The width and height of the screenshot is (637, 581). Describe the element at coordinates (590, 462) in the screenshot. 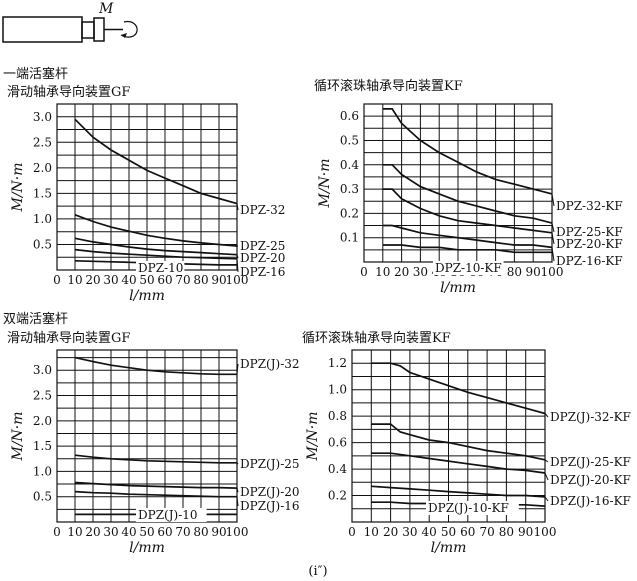

I see `series-label: DPZ(J)-25-KF` at that location.